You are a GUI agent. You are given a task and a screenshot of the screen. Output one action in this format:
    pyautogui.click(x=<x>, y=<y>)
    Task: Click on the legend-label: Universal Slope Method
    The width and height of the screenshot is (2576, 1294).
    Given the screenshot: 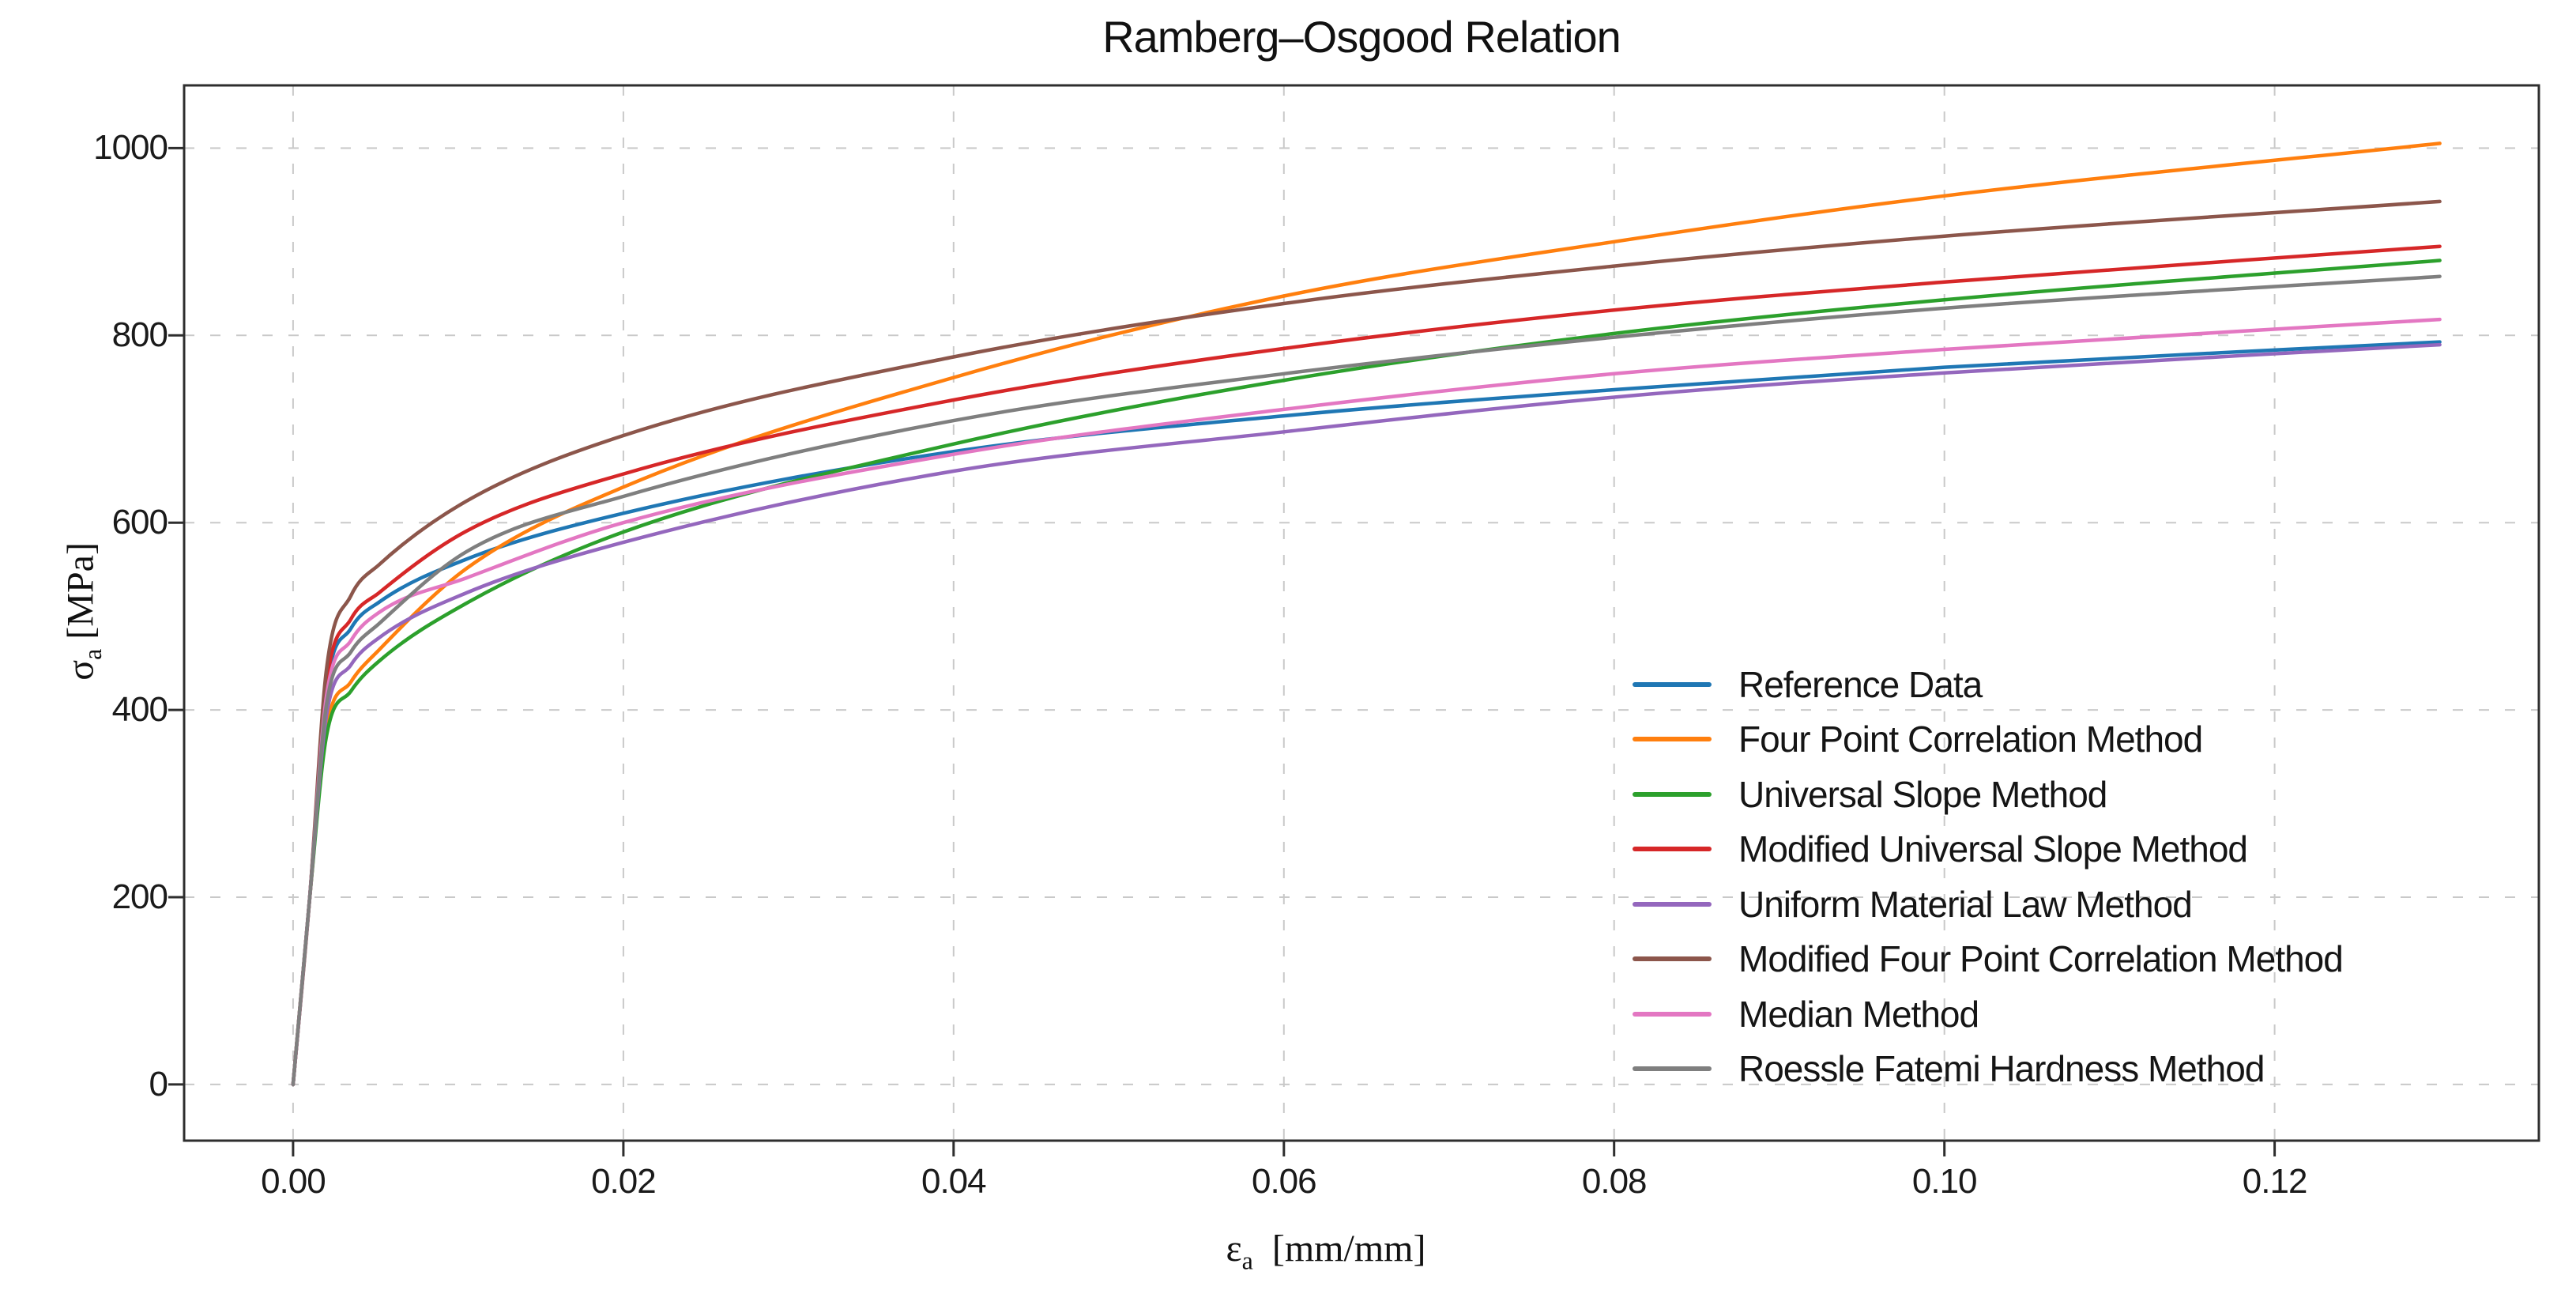 What is the action you would take?
    pyautogui.click(x=1922, y=794)
    